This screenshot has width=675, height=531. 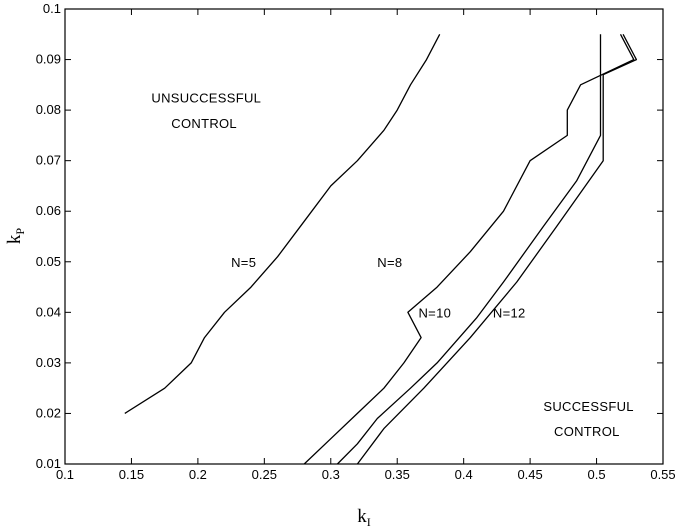 I want to click on x-tick-label: 0.2, so click(x=198, y=474).